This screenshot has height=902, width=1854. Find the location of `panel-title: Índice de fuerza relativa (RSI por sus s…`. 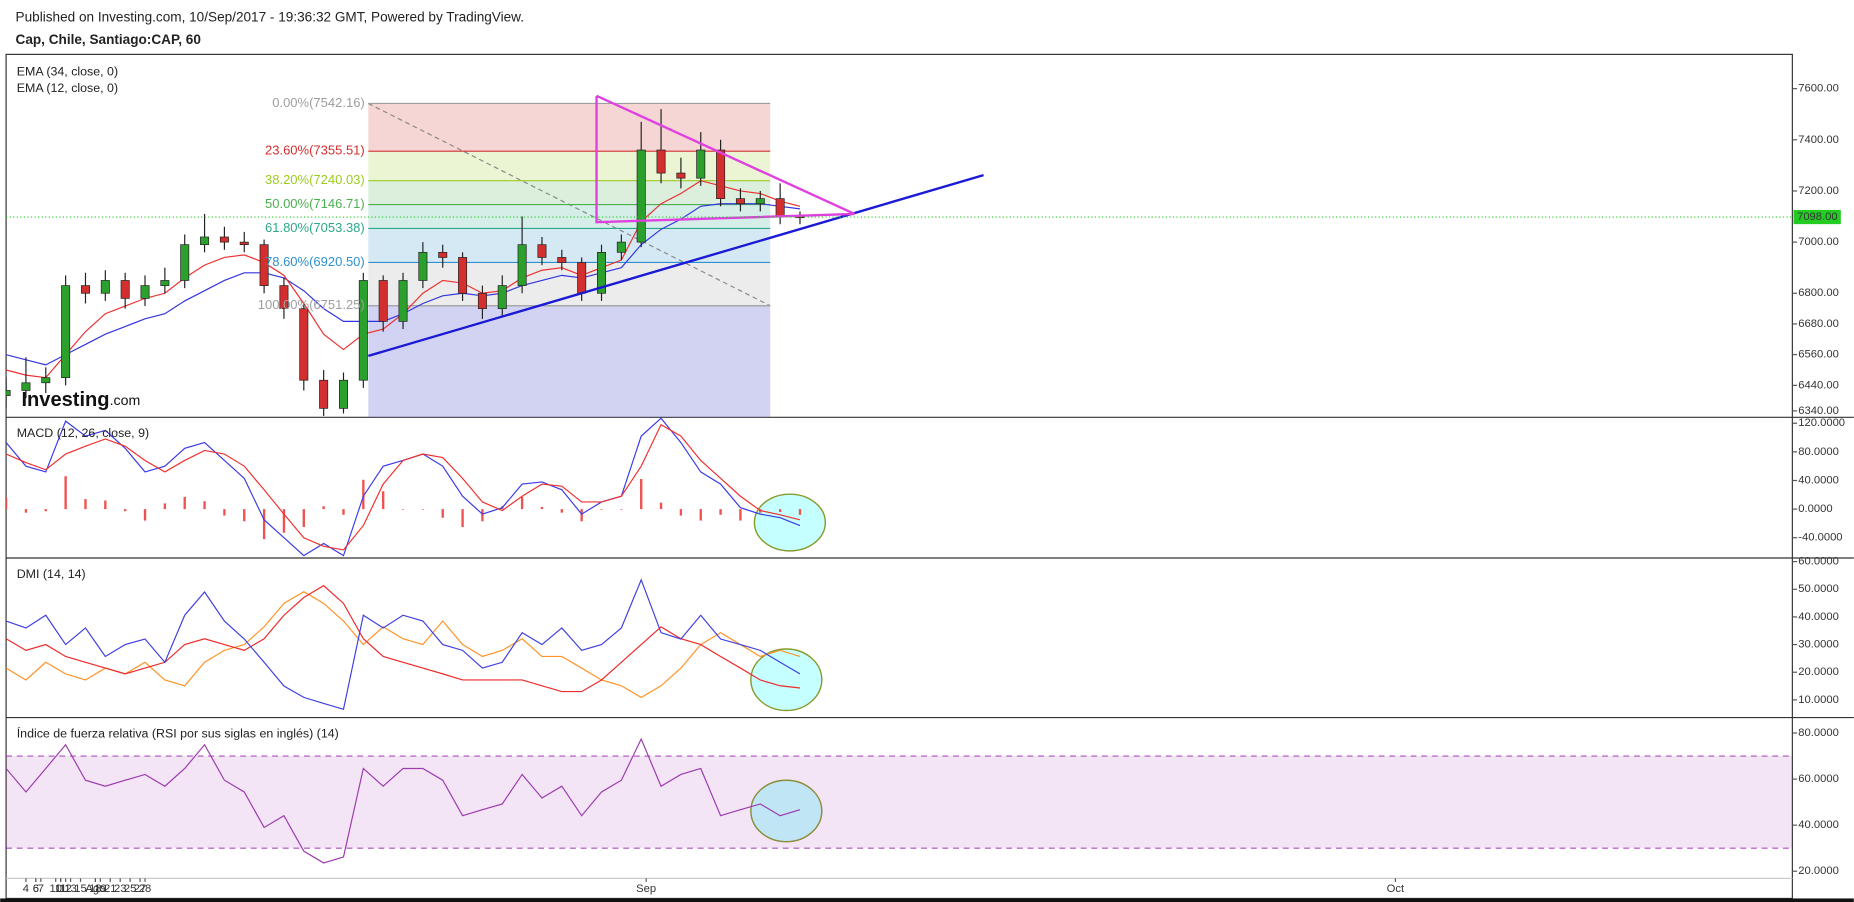

panel-title: Índice de fuerza relativa (RSI por sus s… is located at coordinates (178, 732).